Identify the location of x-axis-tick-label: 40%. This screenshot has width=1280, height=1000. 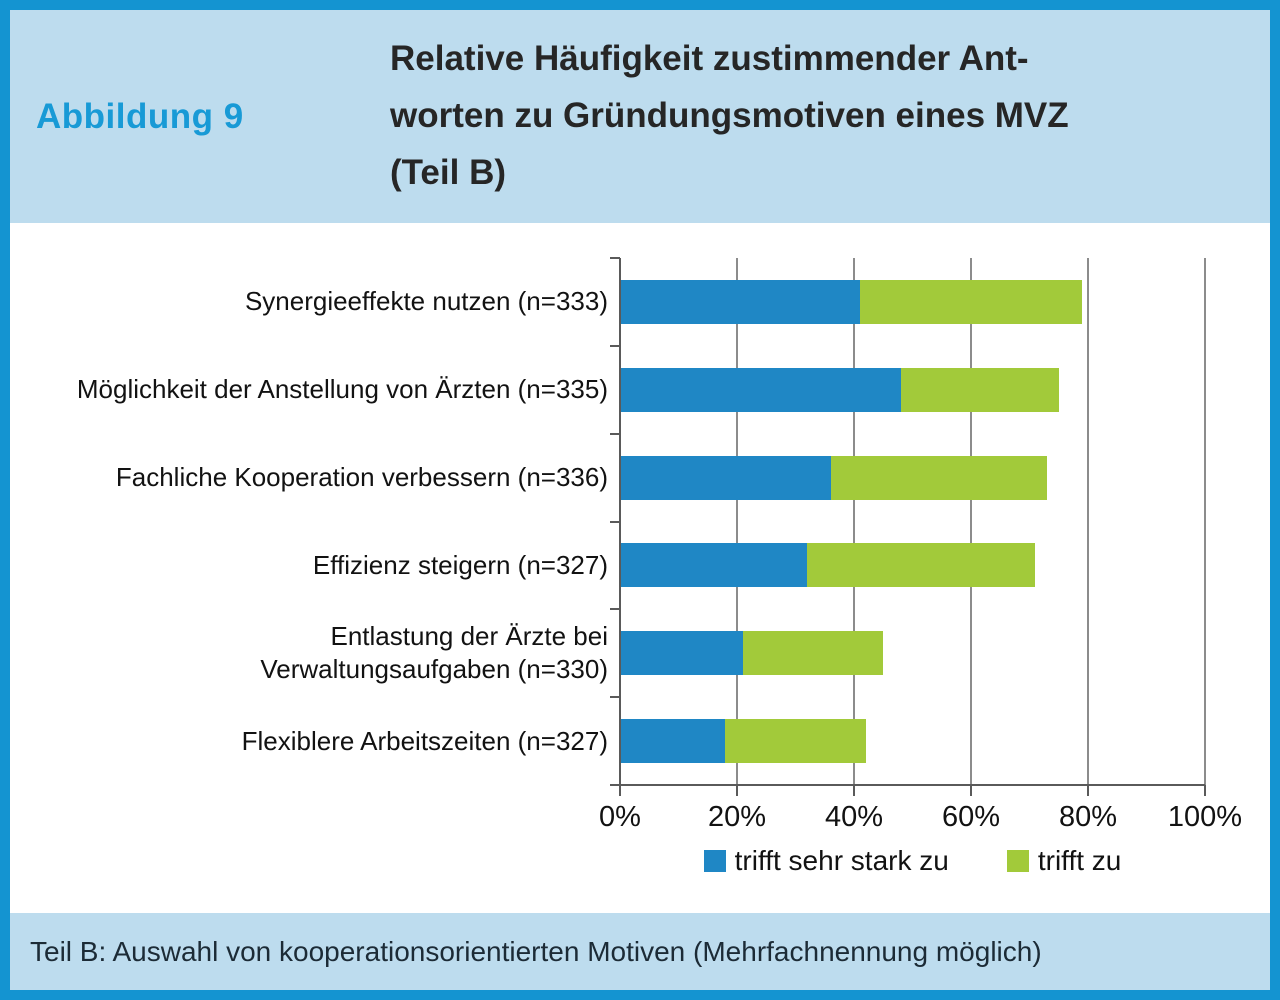
(854, 817).